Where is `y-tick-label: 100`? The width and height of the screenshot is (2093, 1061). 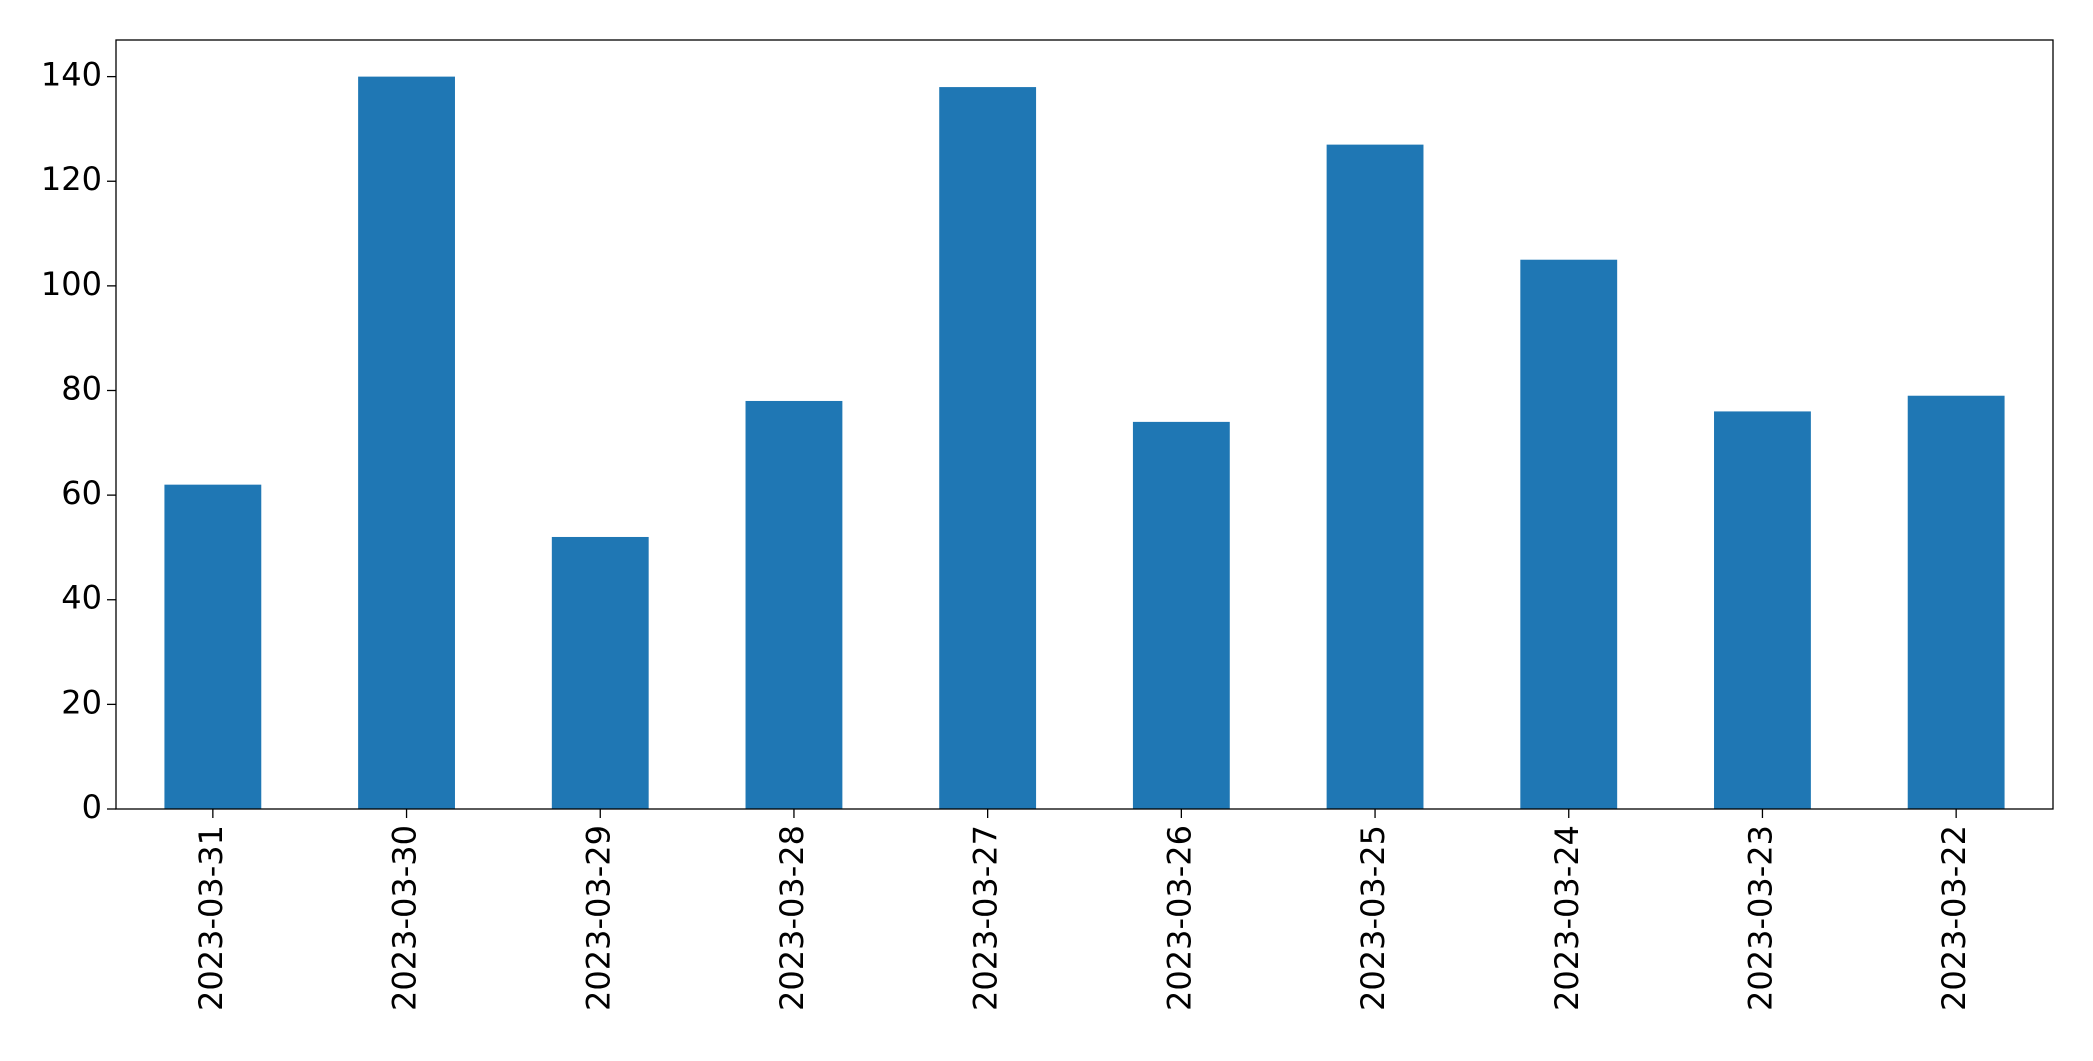 y-tick-label: 100 is located at coordinates (71, 284).